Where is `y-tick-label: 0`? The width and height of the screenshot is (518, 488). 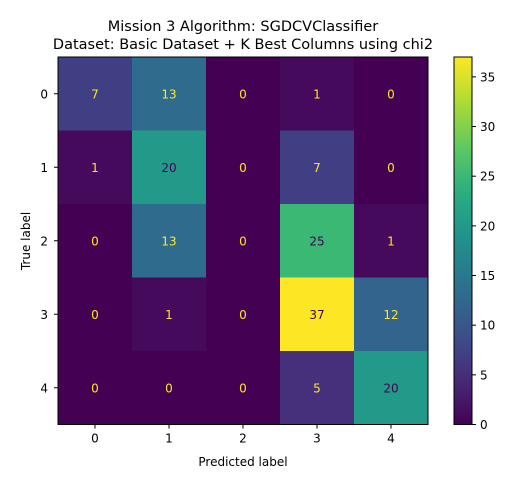 y-tick-label: 0 is located at coordinates (44, 94).